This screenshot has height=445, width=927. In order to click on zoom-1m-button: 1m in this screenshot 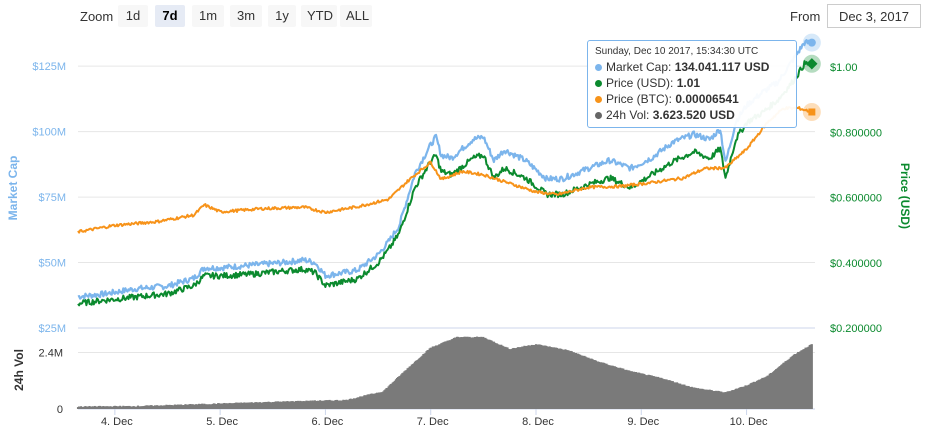, I will do `click(208, 16)`.